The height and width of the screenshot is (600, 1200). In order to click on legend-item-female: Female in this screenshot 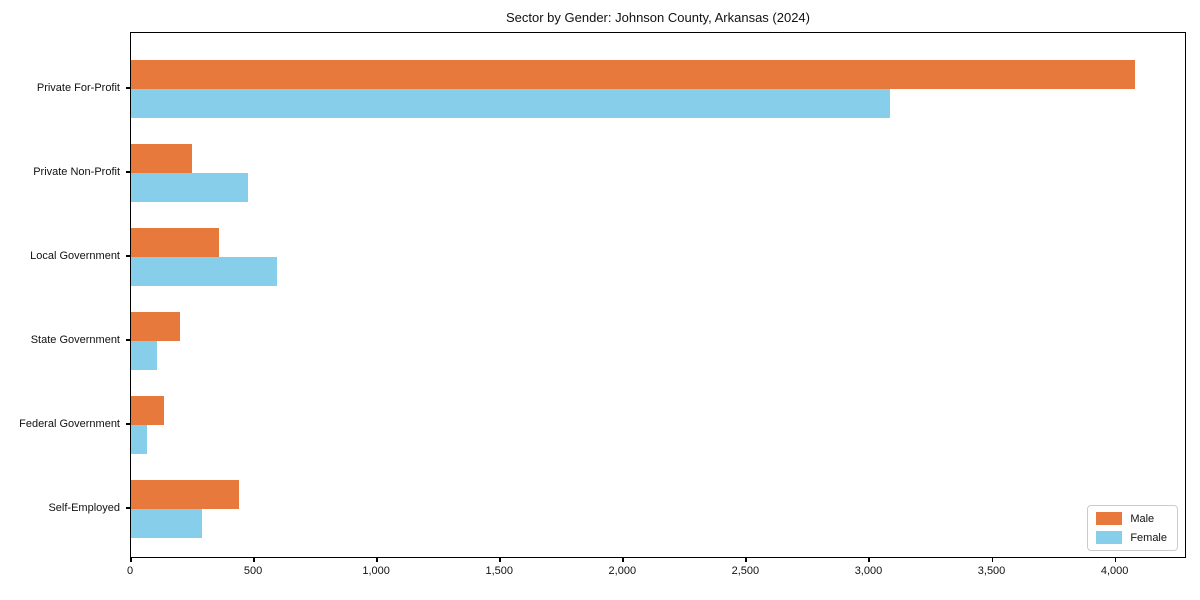, I will do `click(1131, 537)`.